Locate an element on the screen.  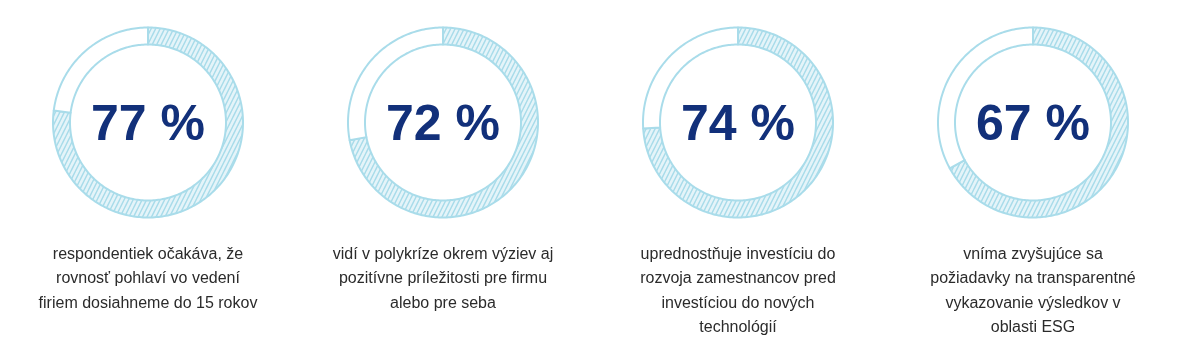
text: vníma zvyšujúce sa požiadavky na transparentné vykazovanie výsledkov v oblasti ESG is located at coordinates (1033, 290).